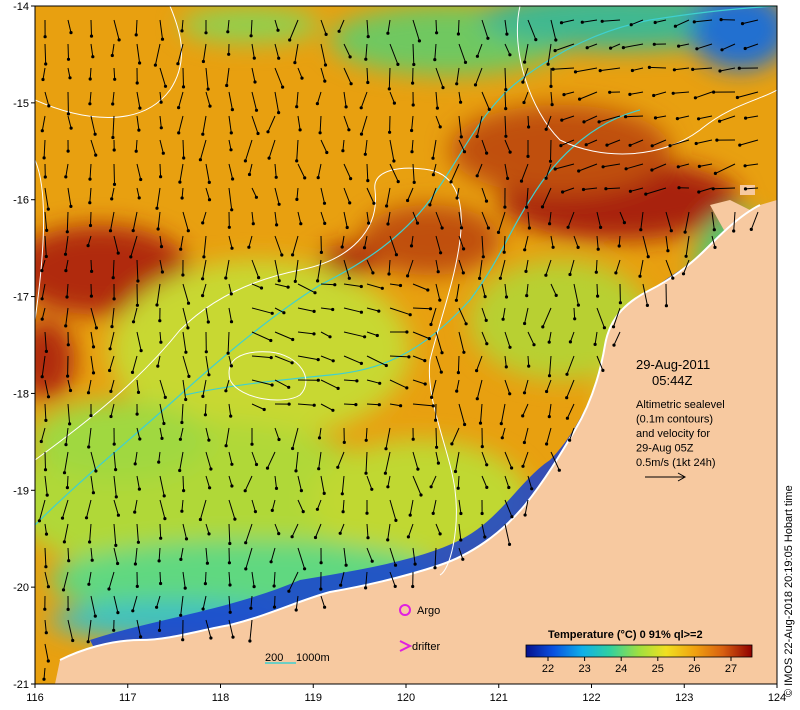 The width and height of the screenshot is (800, 710). What do you see at coordinates (731, 669) in the screenshot?
I see `colorbar-tick-label: 27` at bounding box center [731, 669].